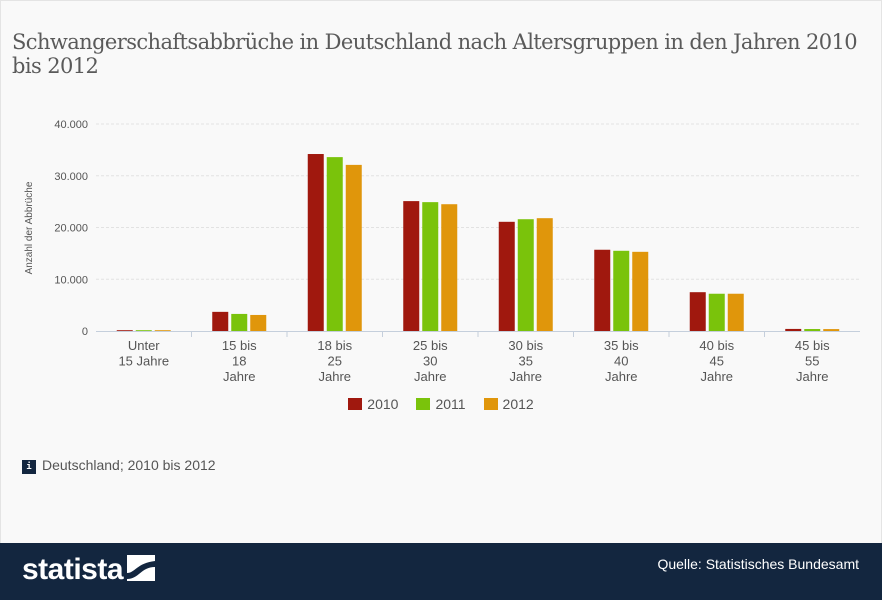  I want to click on x-tick-label: 15 bis, so click(239, 345).